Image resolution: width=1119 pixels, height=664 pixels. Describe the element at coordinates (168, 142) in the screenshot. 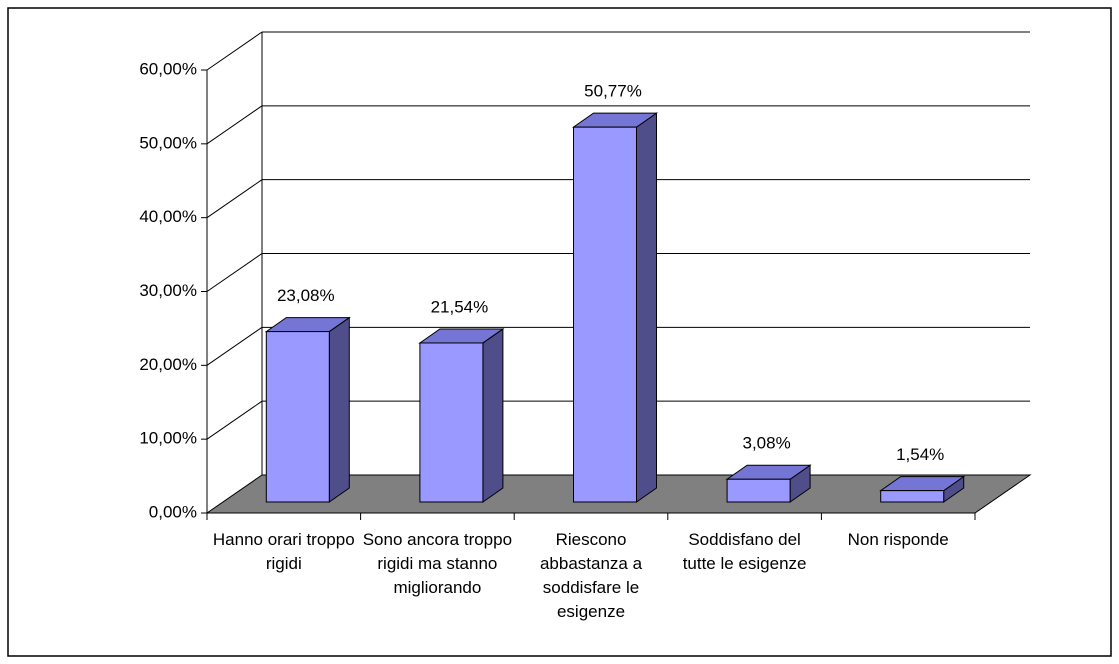

I see `y-tick-label: 50,00%` at that location.